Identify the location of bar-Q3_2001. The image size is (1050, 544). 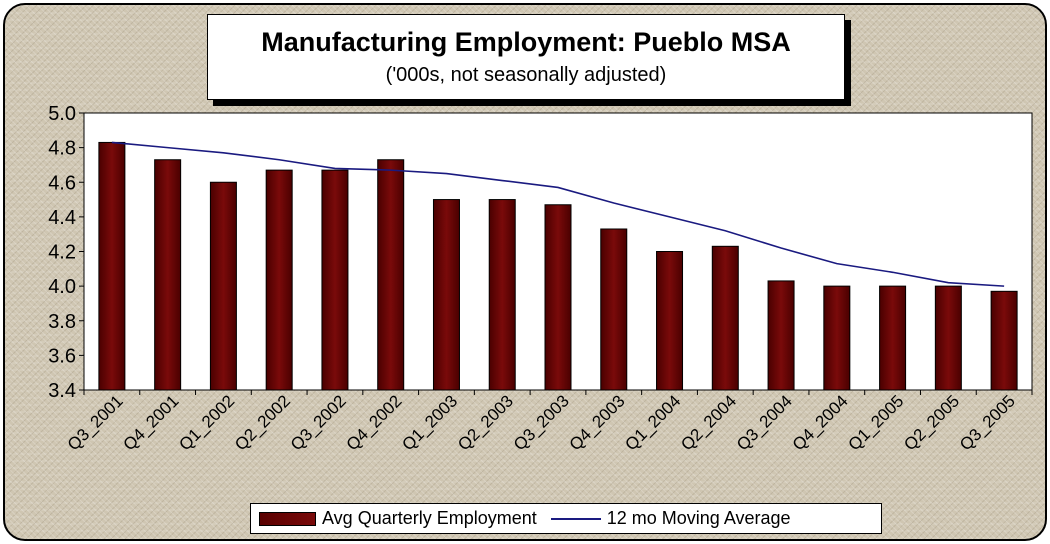
(112, 266).